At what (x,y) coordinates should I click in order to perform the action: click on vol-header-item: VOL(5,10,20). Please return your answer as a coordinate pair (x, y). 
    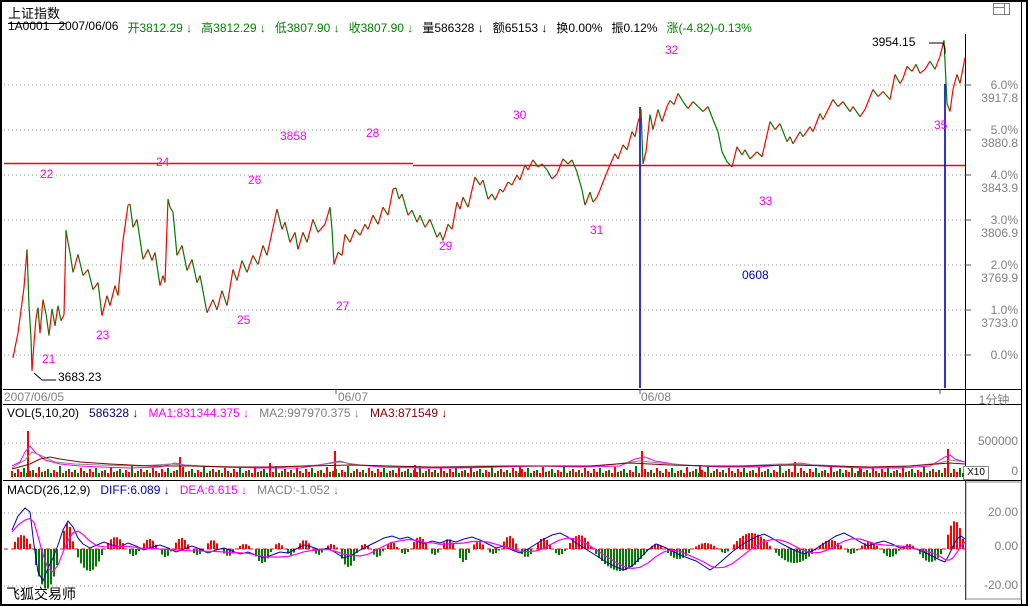
    Looking at the image, I should click on (43, 413).